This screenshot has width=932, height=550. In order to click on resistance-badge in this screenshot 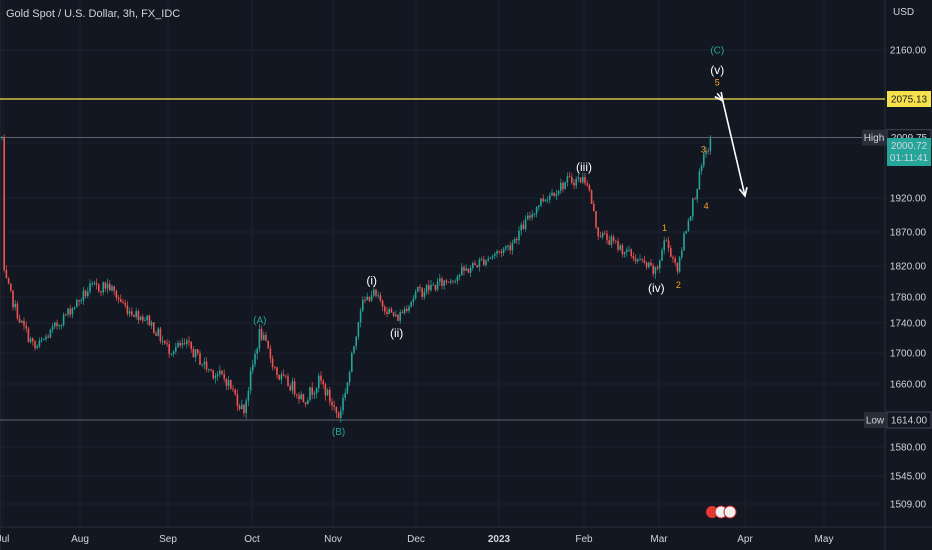, I will do `click(909, 99)`.